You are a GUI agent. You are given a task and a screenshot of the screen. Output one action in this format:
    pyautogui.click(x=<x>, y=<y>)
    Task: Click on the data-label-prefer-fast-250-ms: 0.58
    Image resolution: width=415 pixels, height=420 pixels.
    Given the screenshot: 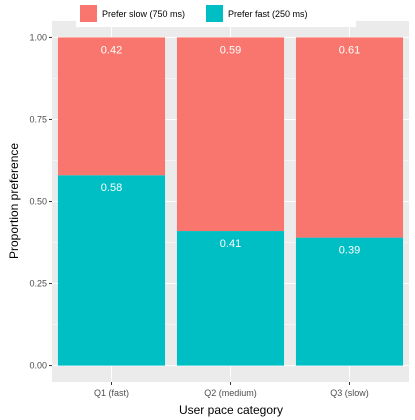 What is the action you would take?
    pyautogui.click(x=111, y=188)
    